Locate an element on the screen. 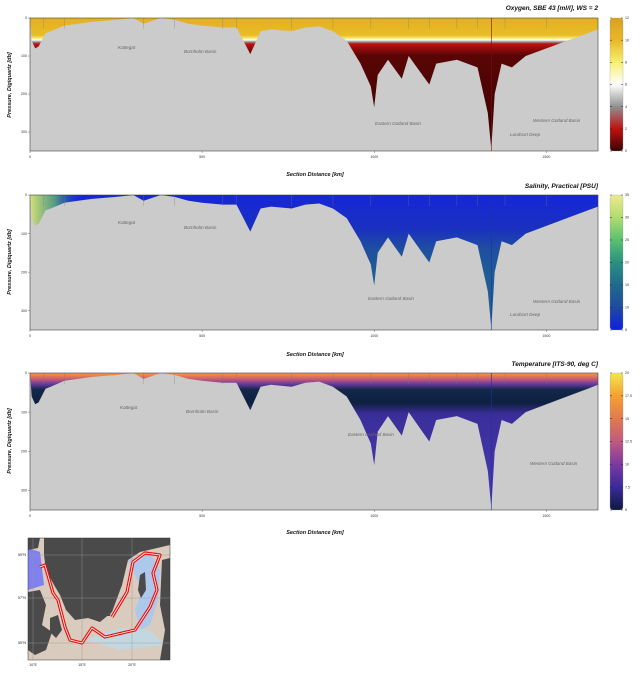 The width and height of the screenshot is (640, 675). map-land-gotland is located at coordinates (142, 585).